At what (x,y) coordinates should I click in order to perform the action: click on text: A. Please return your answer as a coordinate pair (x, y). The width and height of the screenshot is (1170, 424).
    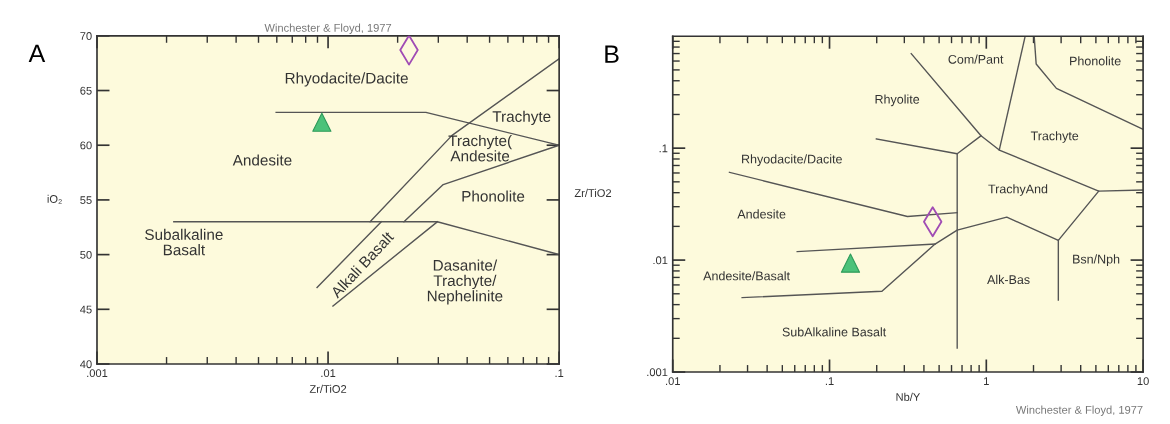
    Looking at the image, I should click on (37, 53).